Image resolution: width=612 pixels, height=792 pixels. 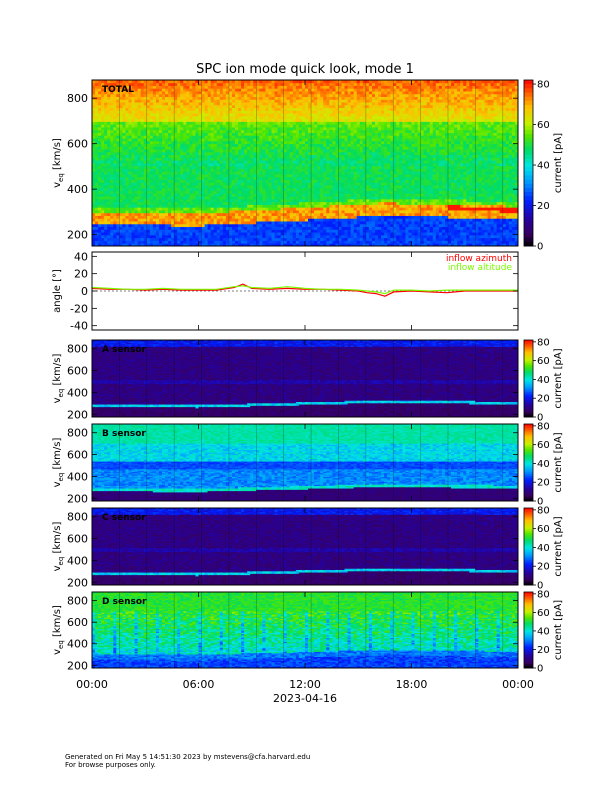 What do you see at coordinates (81, 256) in the screenshot?
I see `y-tick-label: 40` at bounding box center [81, 256].